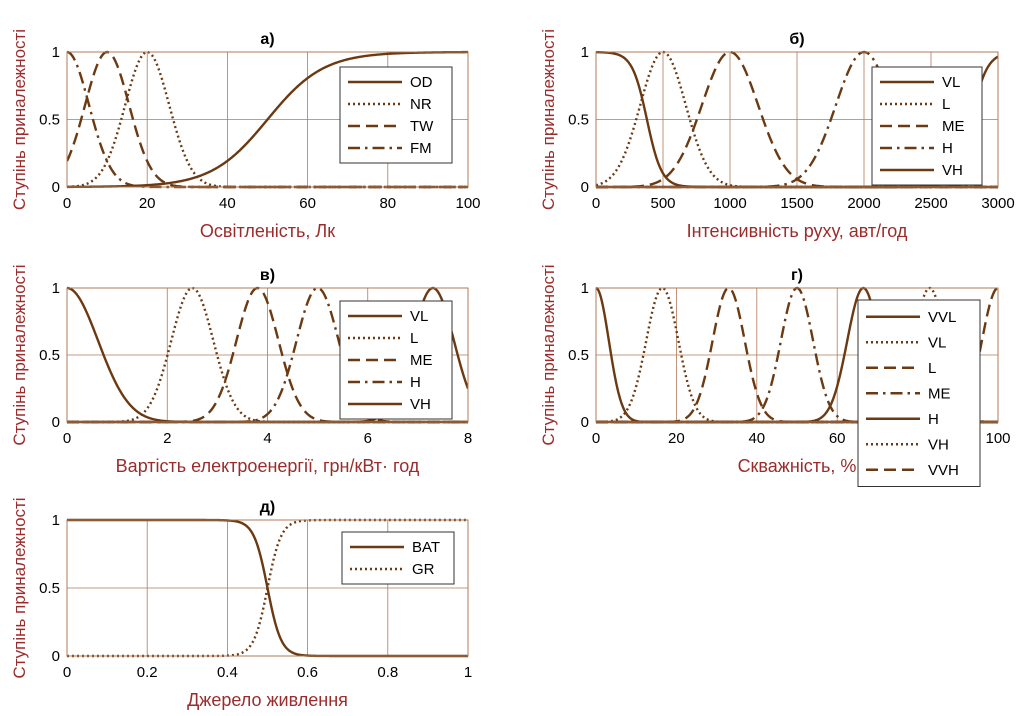  What do you see at coordinates (942, 317) in the screenshot?
I see `legend-label: VVL` at bounding box center [942, 317].